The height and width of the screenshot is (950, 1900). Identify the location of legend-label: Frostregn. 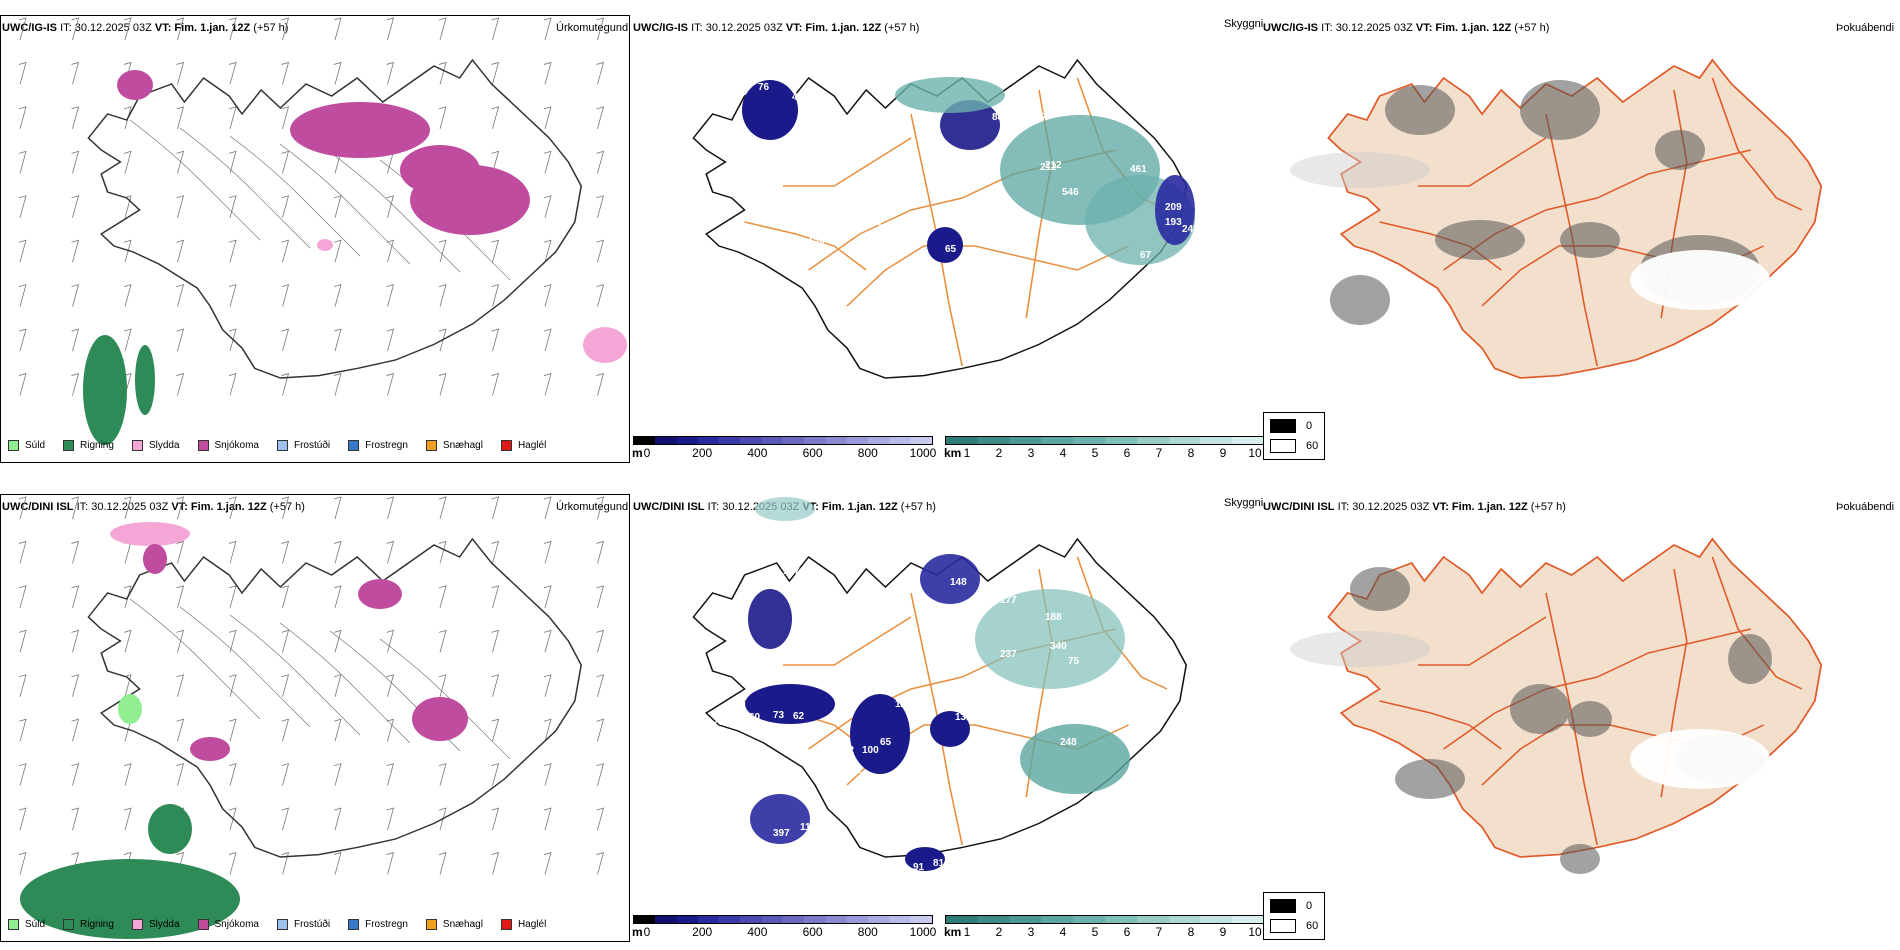
(386, 924).